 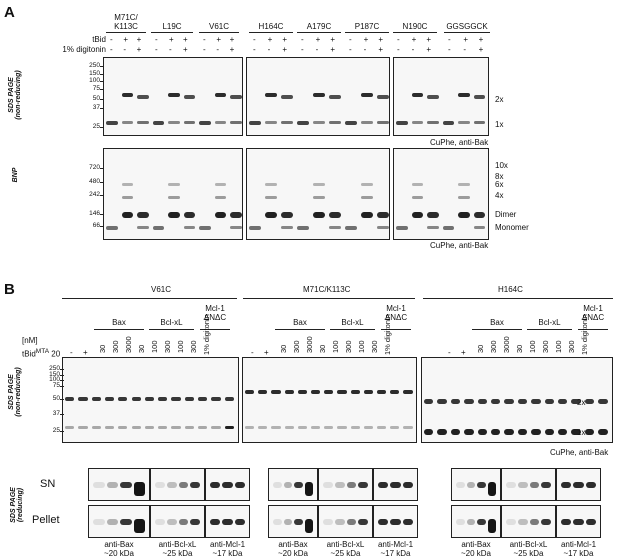 I want to click on conc-conc_mcl: 300, so click(x=374, y=346).